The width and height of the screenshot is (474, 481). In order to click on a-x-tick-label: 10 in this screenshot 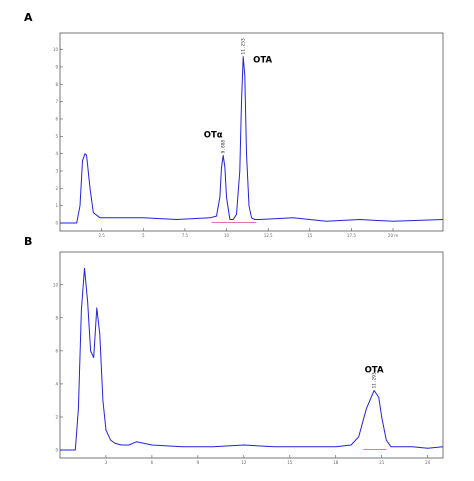, I will do `click(227, 235)`.